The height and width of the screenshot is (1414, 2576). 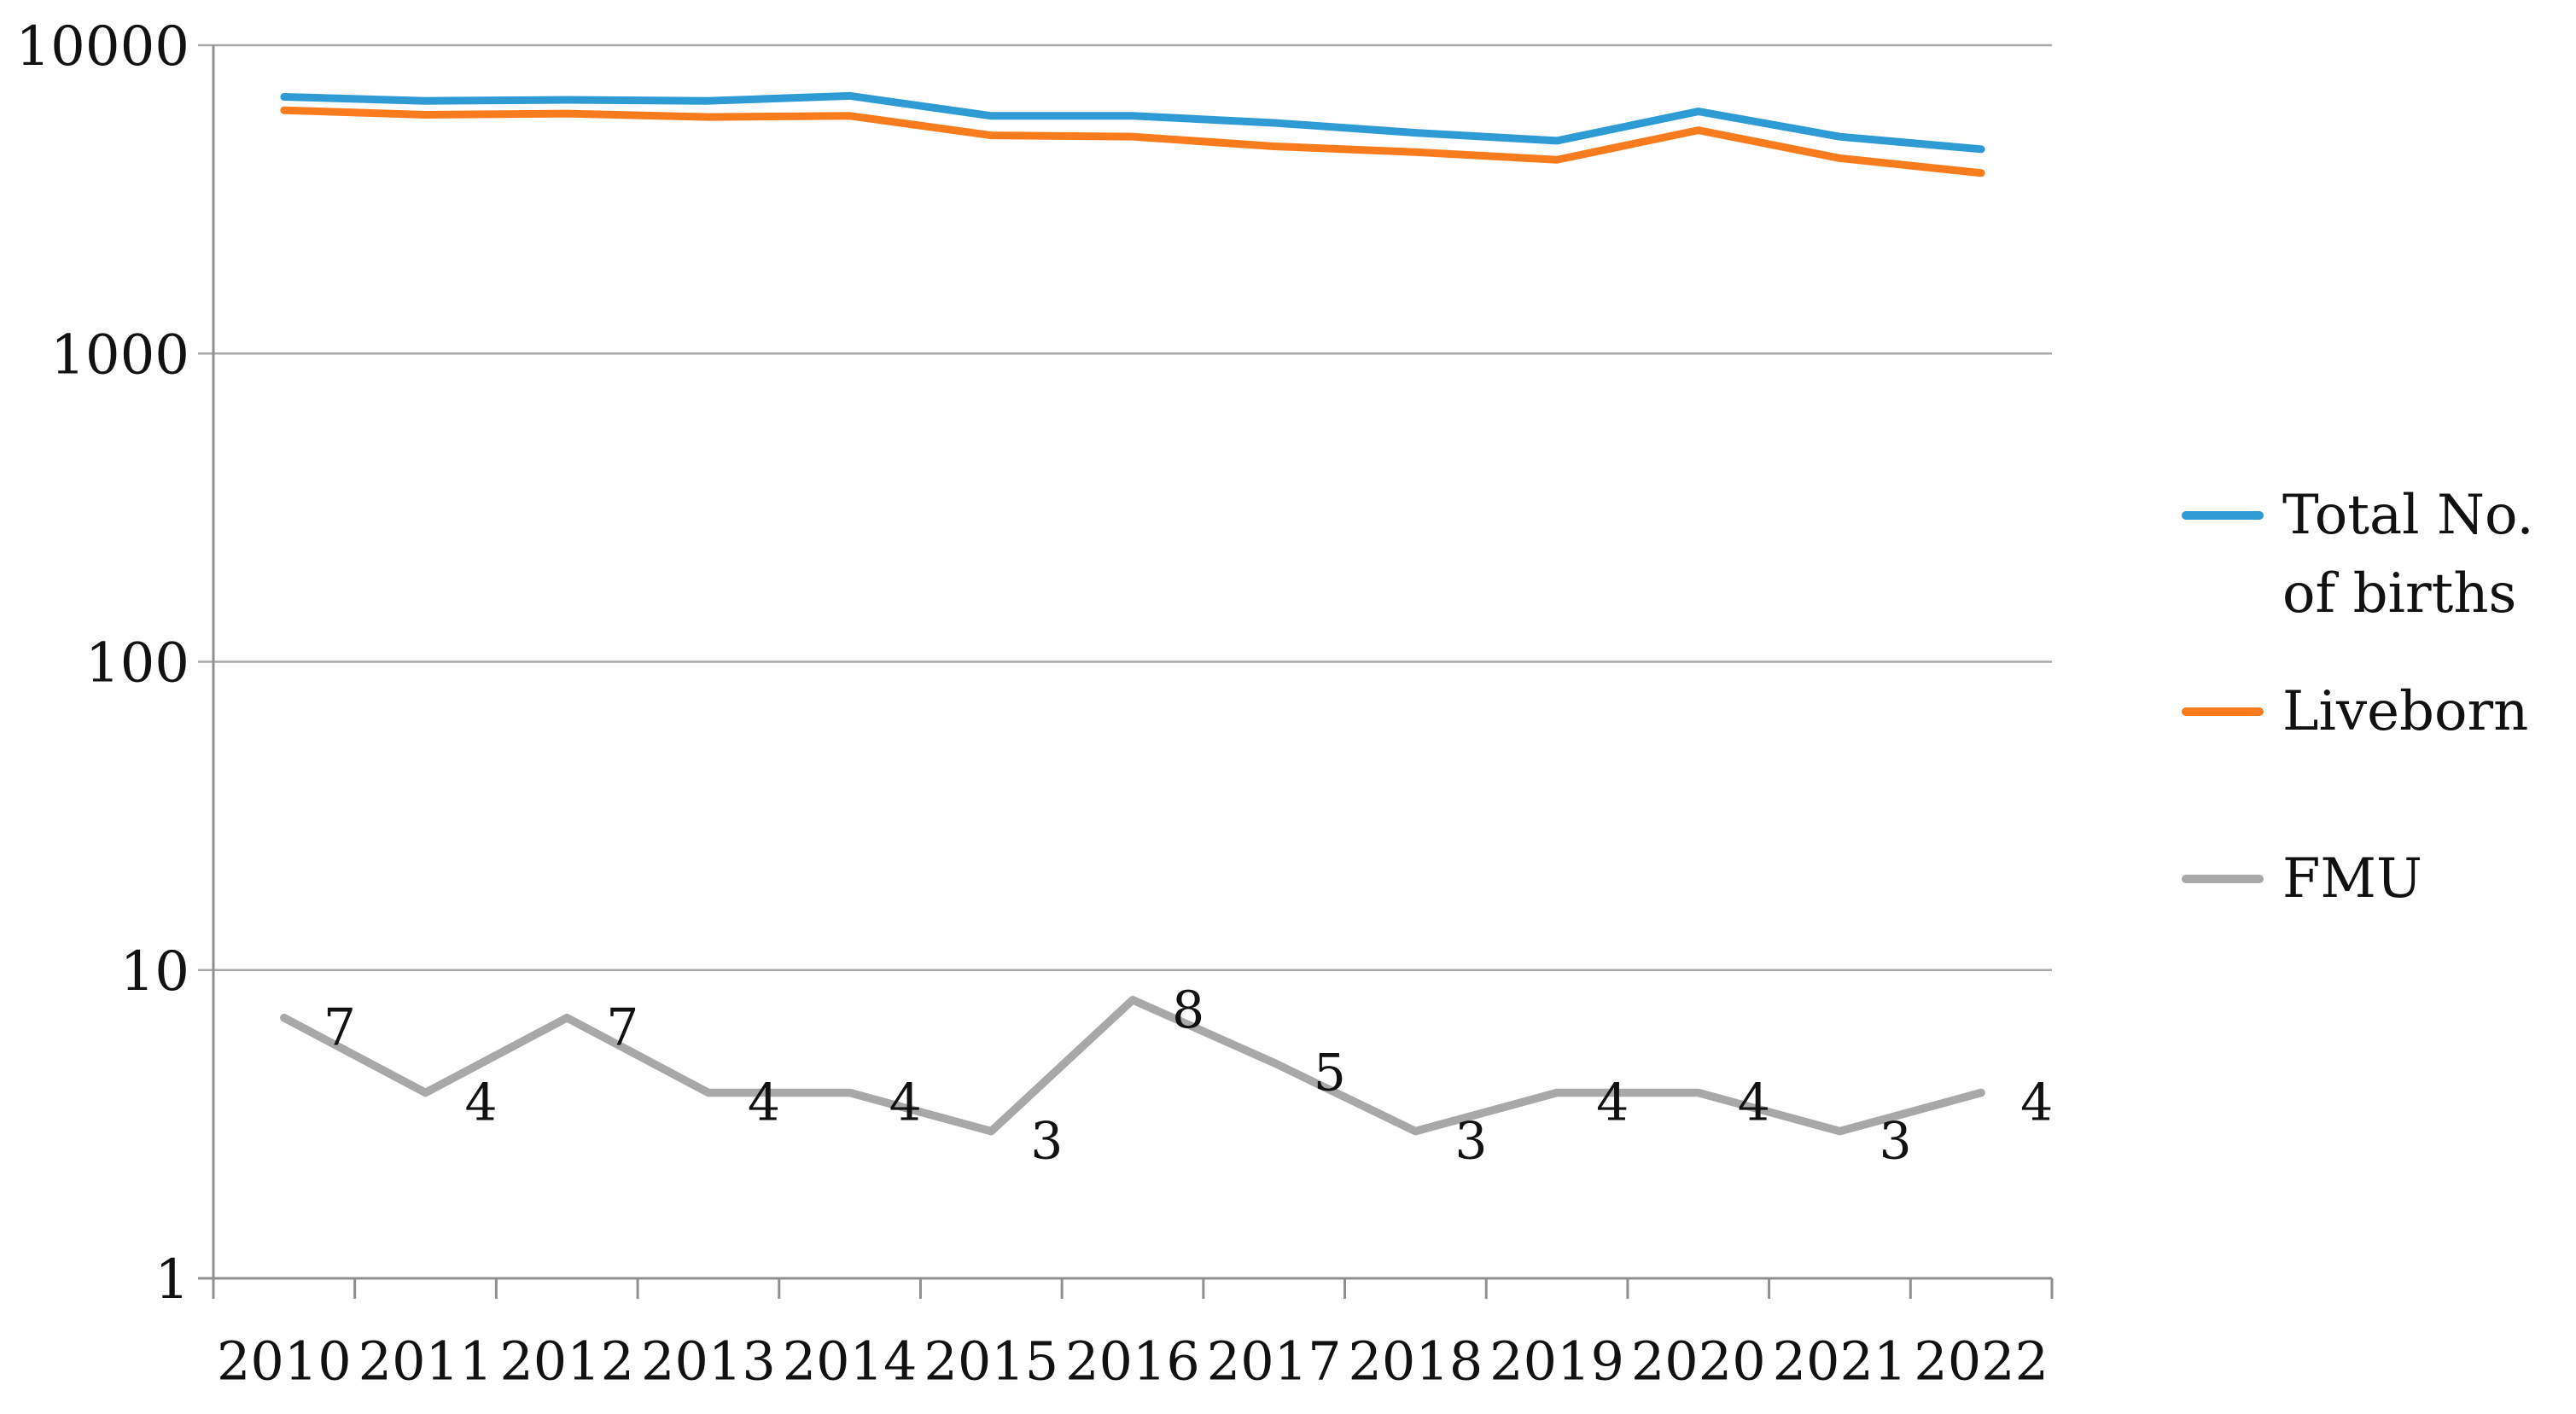 What do you see at coordinates (119, 355) in the screenshot?
I see `y-tick-label-1000: 1000` at bounding box center [119, 355].